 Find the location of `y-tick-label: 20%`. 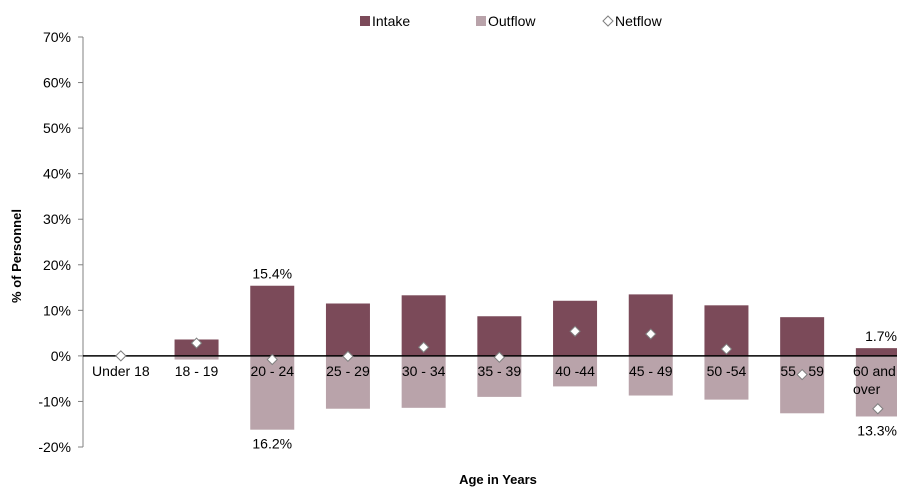

y-tick-label: 20% is located at coordinates (57, 265).